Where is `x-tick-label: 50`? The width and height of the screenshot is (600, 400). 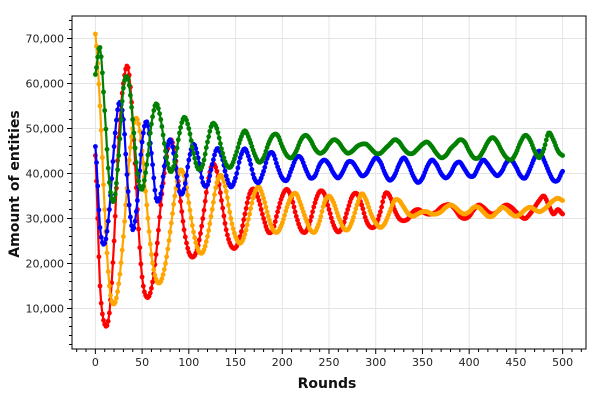 x-tick-label: 50 is located at coordinates (142, 362).